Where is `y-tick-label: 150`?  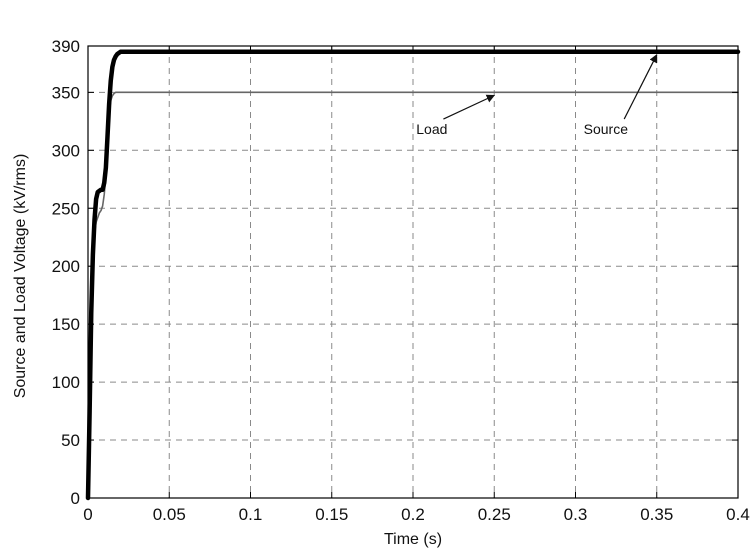
y-tick-label: 150 is located at coordinates (66, 324).